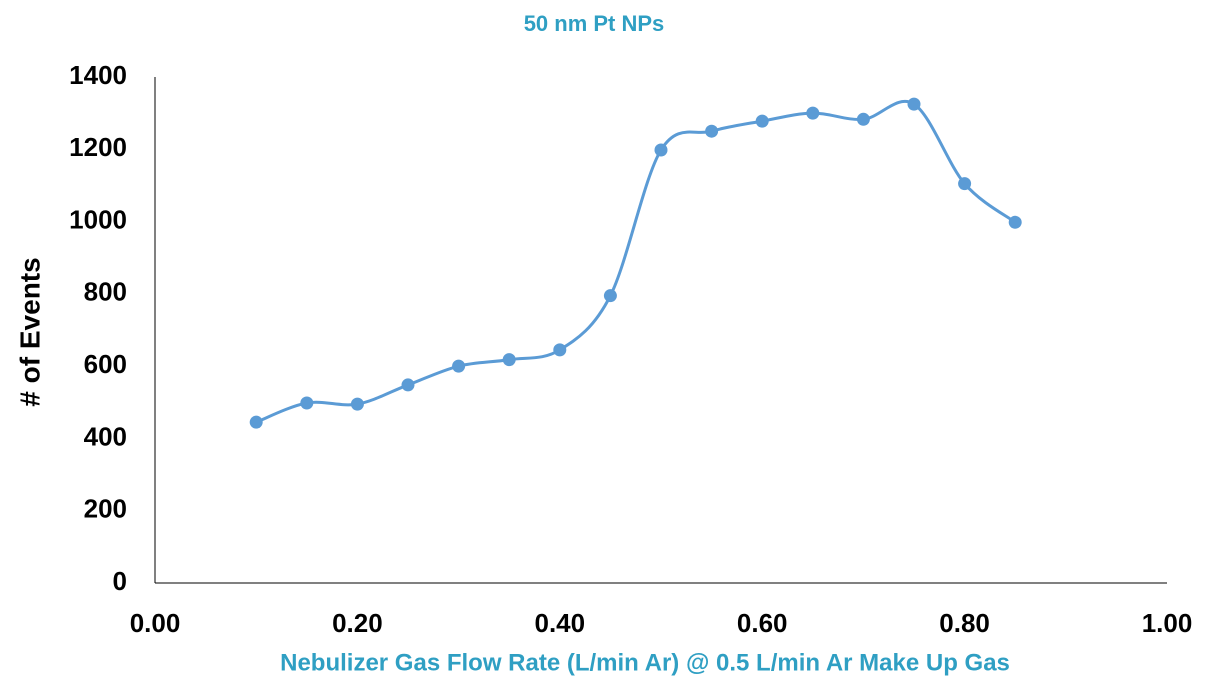 The width and height of the screenshot is (1205, 679). What do you see at coordinates (98, 219) in the screenshot?
I see `y-tick-label: 1000` at bounding box center [98, 219].